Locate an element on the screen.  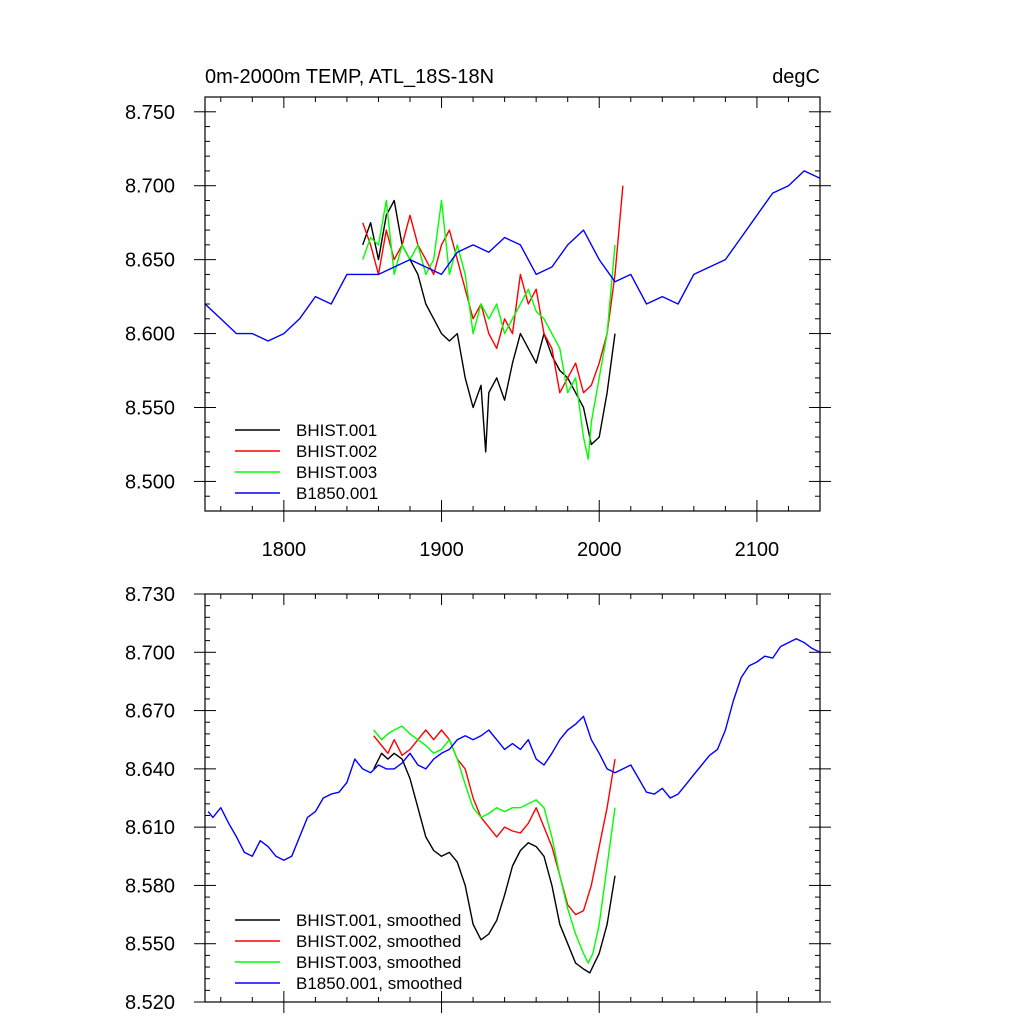
y-tick-label: 8.520 is located at coordinates (150, 1003).